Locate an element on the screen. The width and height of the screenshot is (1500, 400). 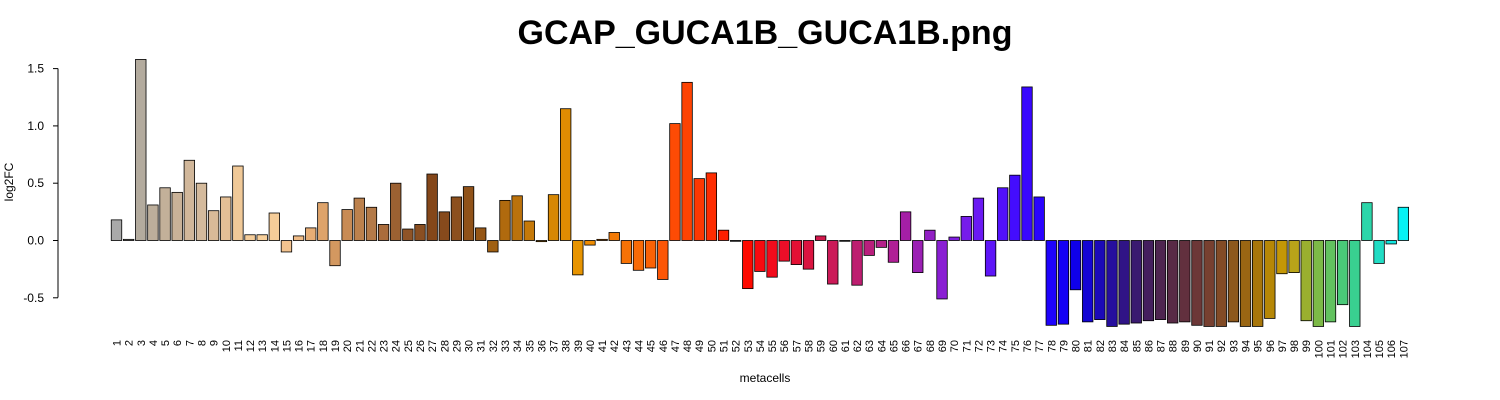
x-tick-label-62: 62 is located at coordinates (858, 346).